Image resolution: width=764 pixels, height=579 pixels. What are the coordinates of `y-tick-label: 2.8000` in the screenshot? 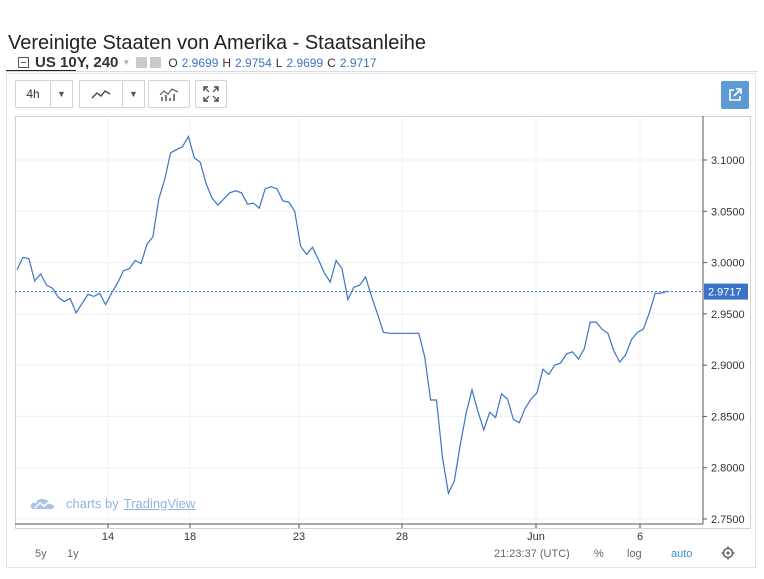 It's located at (728, 469).